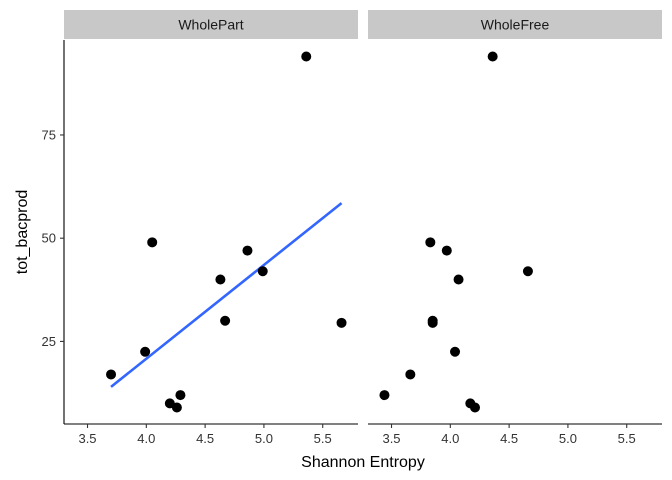  I want to click on y-axis-title: tot_bacprod, so click(22, 232).